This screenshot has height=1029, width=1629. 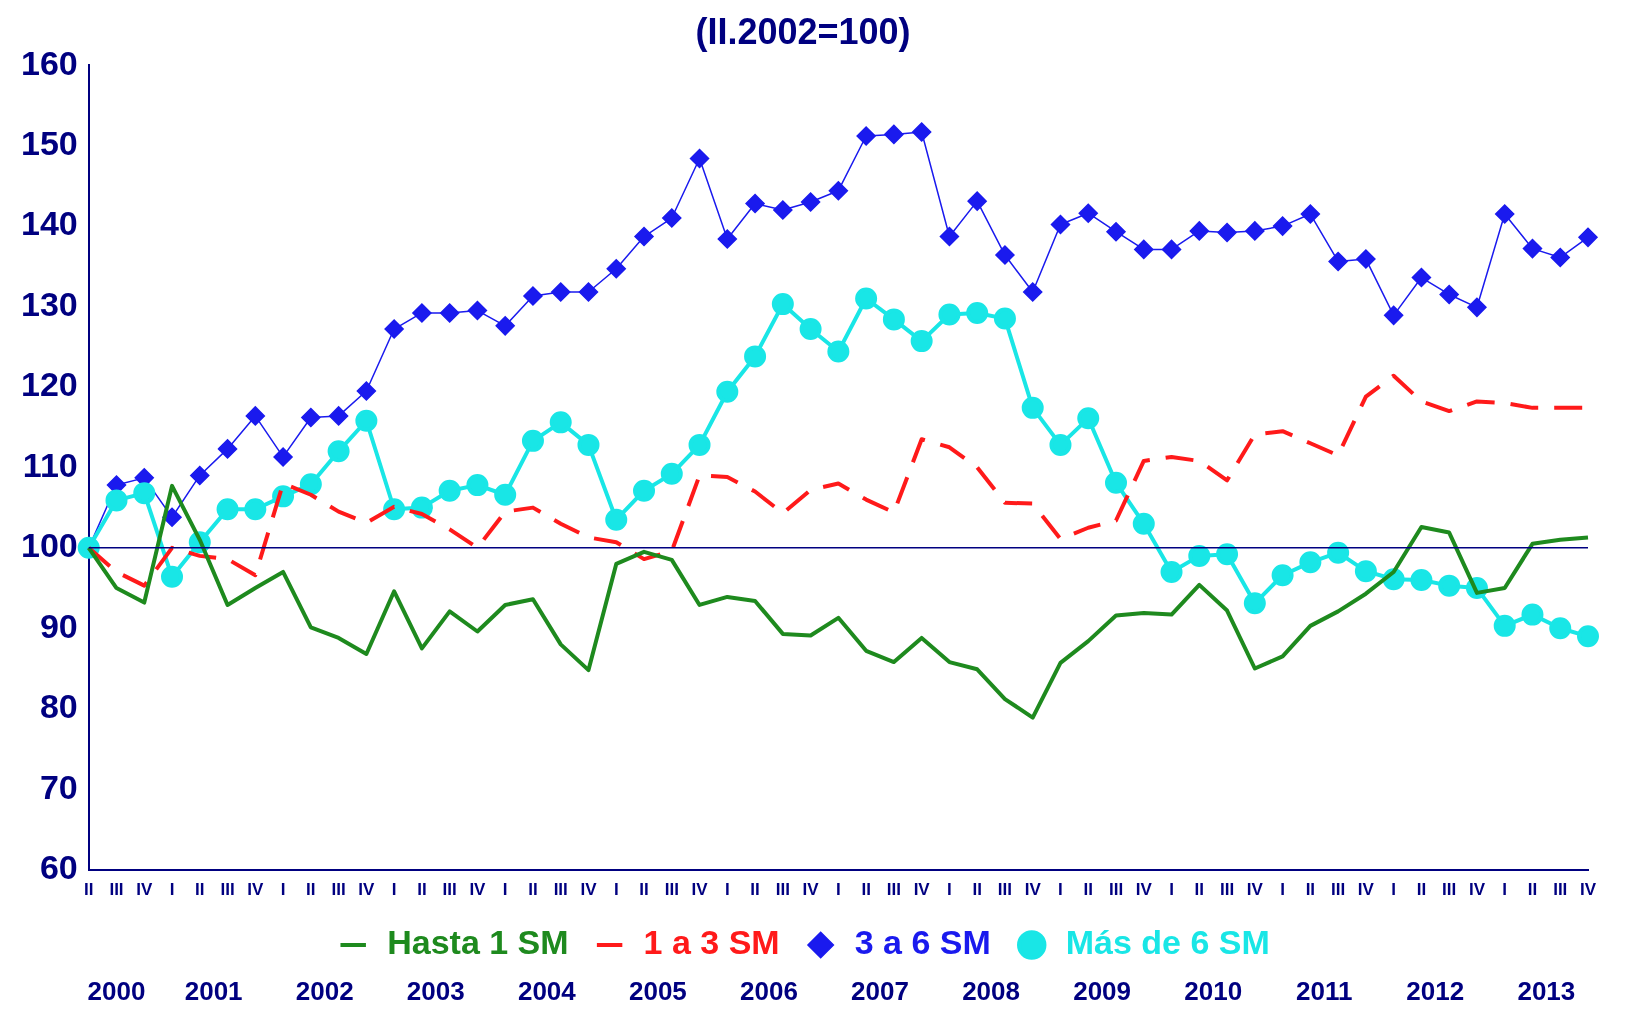 What do you see at coordinates (435, 991) in the screenshot?
I see `text: 2003` at bounding box center [435, 991].